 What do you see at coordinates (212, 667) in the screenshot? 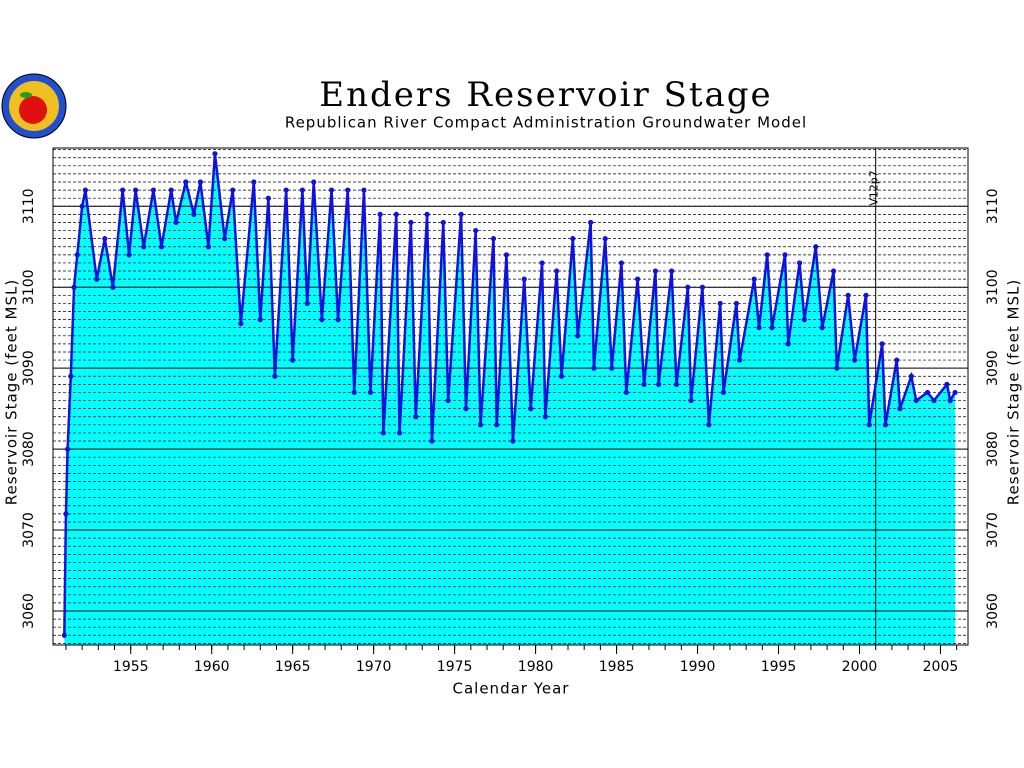
I see `x-tick-label: 1960` at bounding box center [212, 667].